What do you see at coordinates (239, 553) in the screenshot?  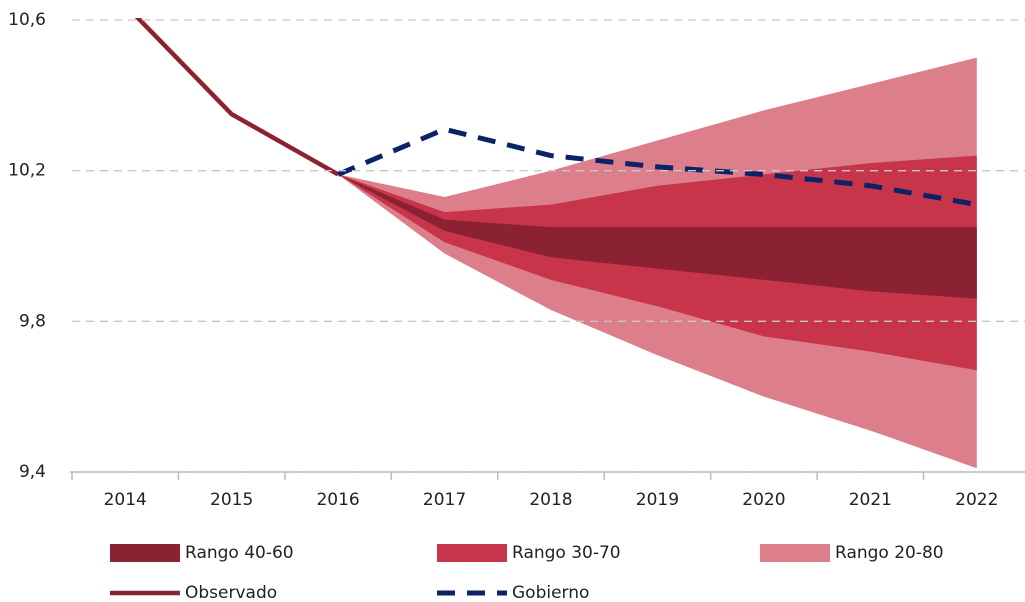 I see `legend-label: Rango 40-60` at bounding box center [239, 553].